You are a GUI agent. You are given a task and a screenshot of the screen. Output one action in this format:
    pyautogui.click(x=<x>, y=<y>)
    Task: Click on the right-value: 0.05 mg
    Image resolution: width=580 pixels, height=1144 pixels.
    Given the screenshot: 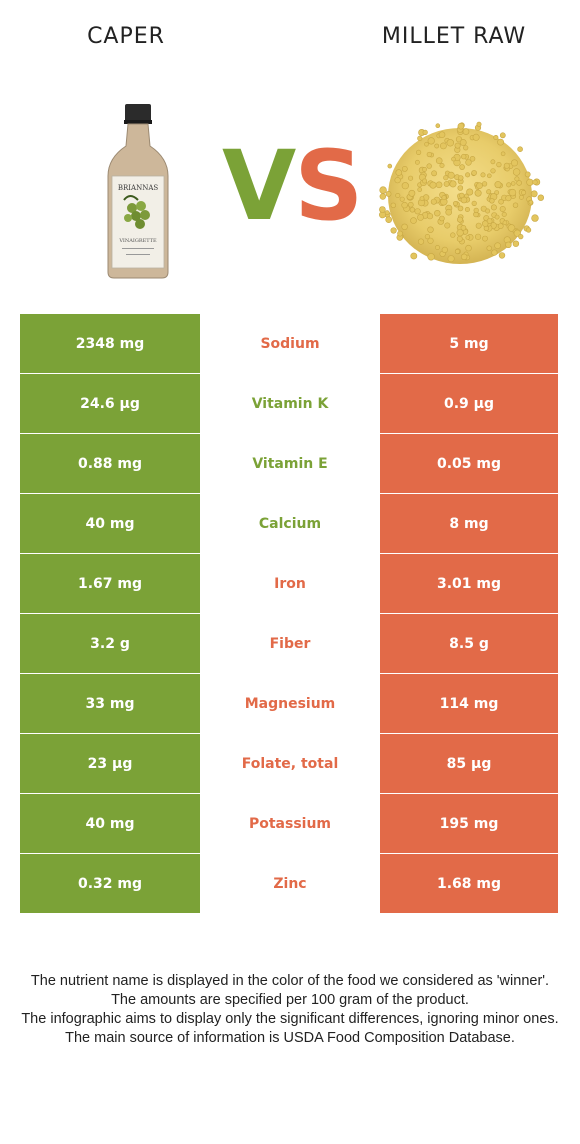 What is the action you would take?
    pyautogui.click(x=469, y=463)
    